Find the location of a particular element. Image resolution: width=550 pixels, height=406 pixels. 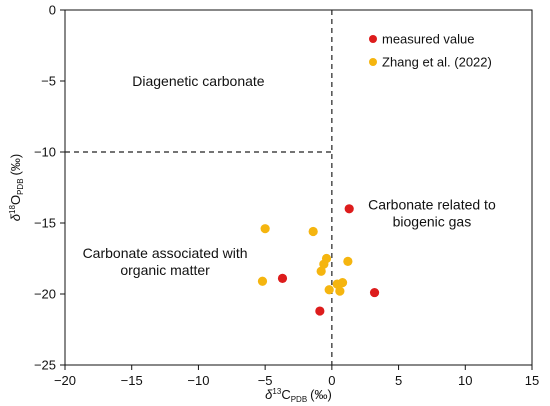

x-tick-label: −10 is located at coordinates (198, 380).